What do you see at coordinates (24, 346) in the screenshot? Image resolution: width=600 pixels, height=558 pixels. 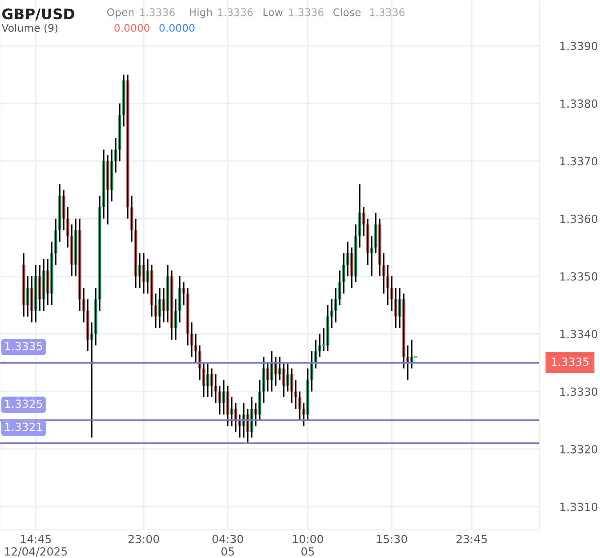 I see `ref-line-label: 1.3335` at bounding box center [24, 346].